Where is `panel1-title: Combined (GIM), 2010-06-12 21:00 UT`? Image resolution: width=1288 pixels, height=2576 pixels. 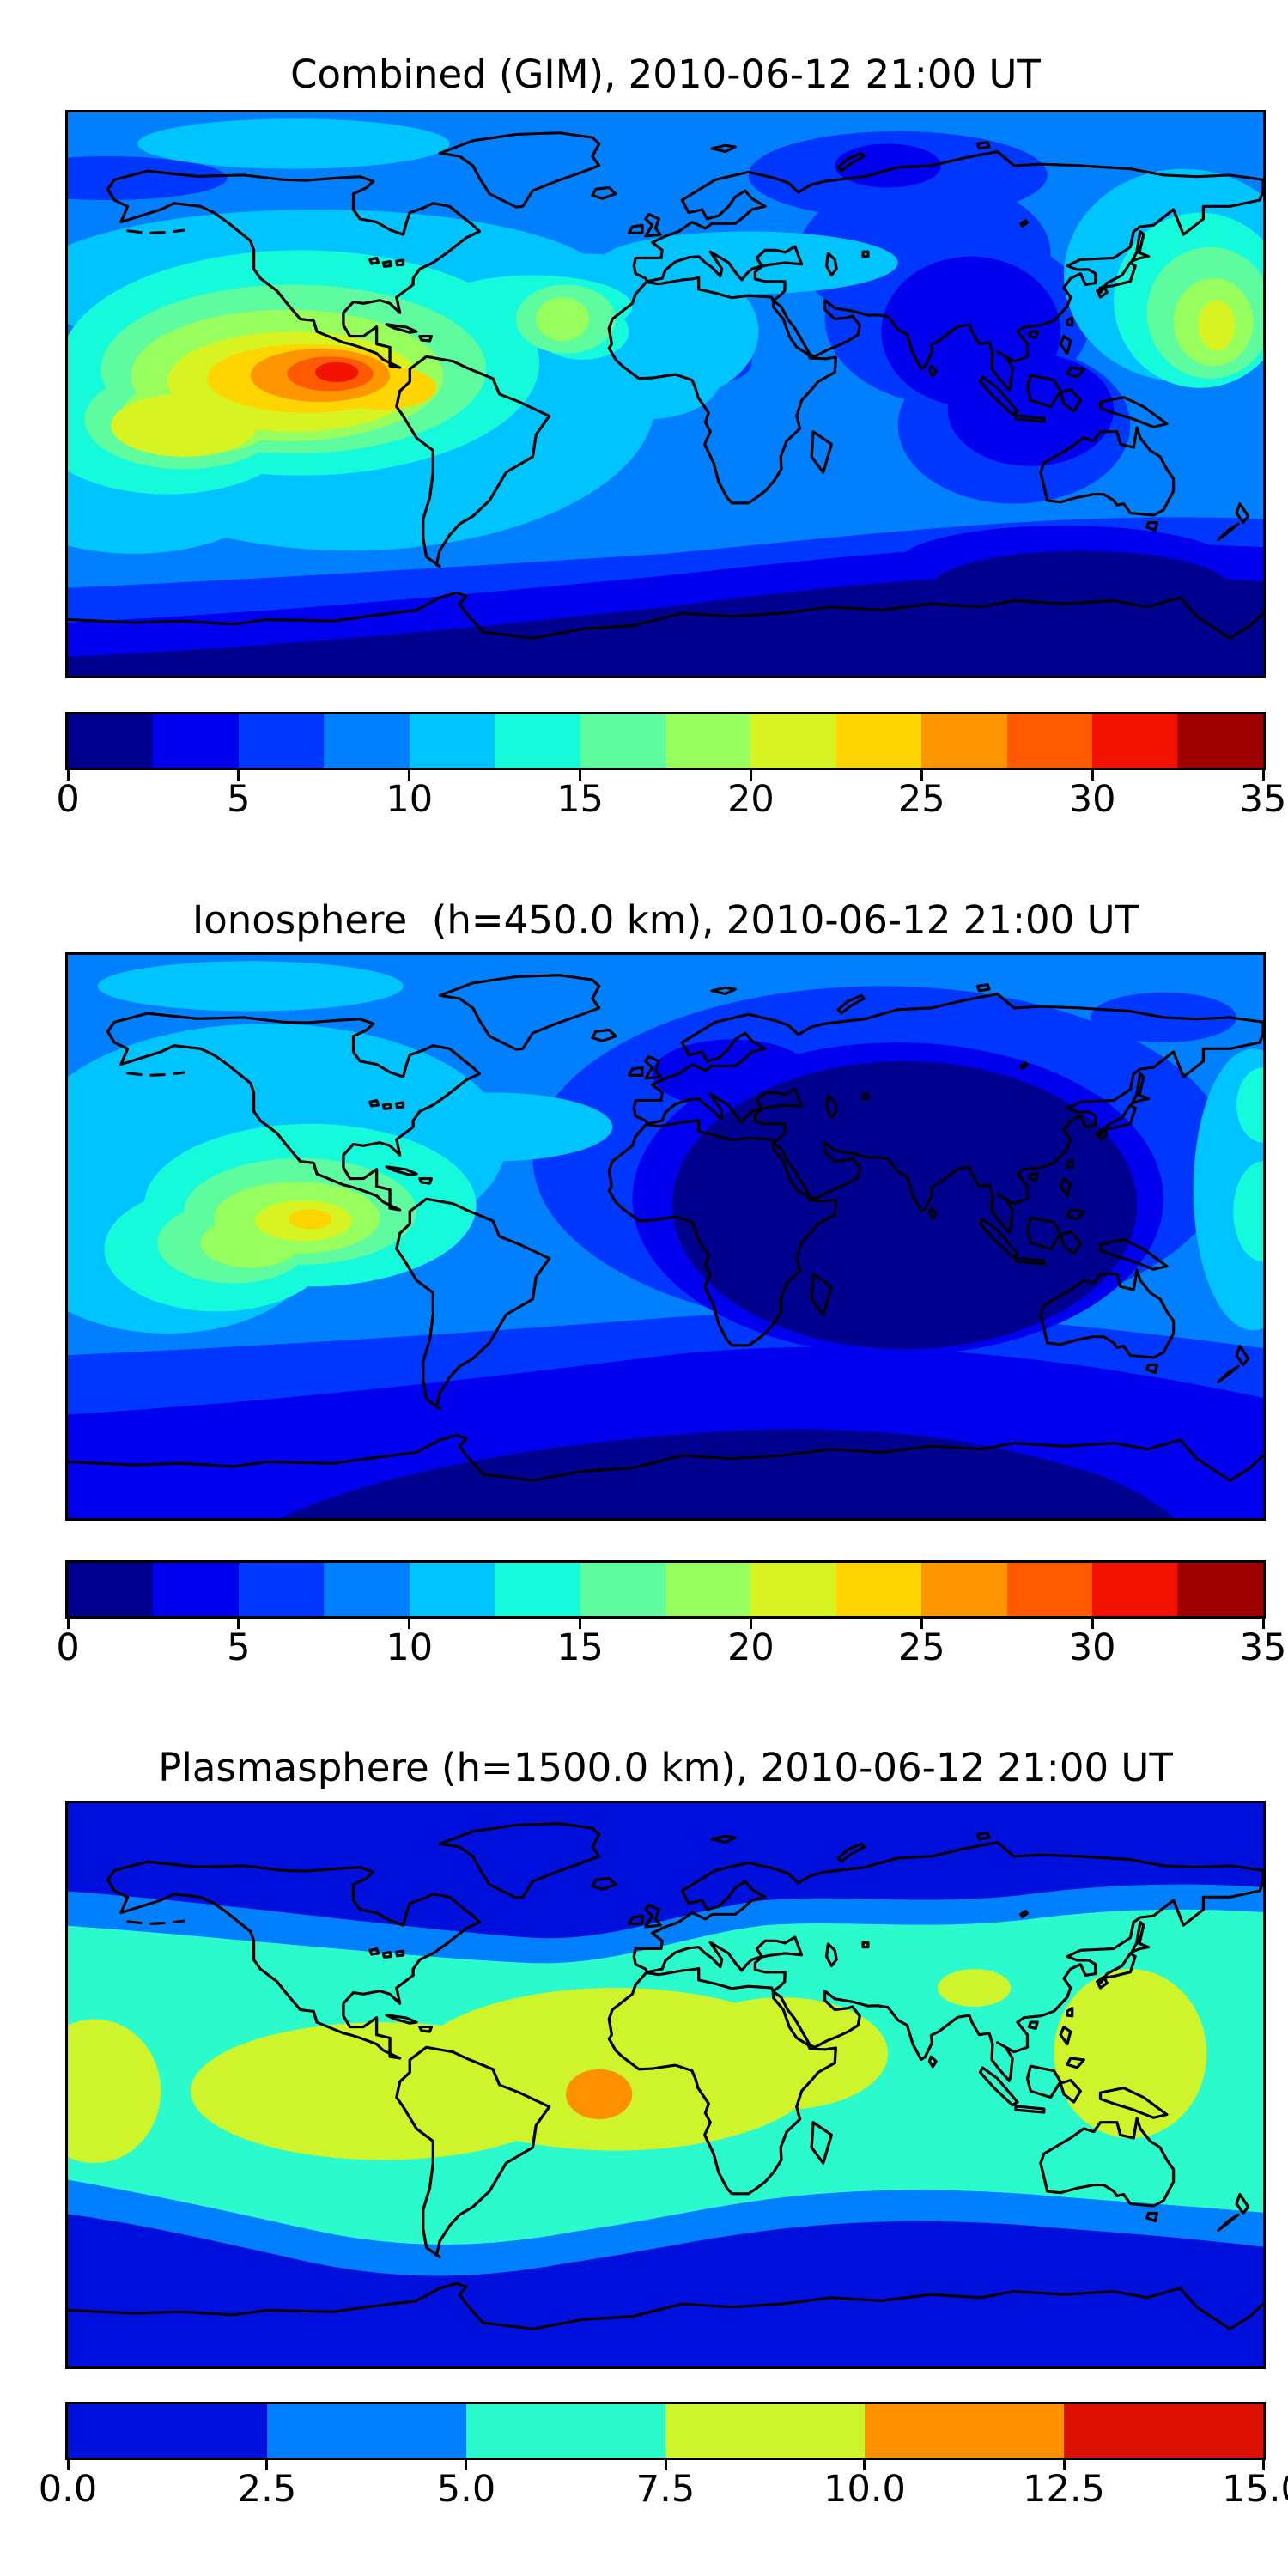 panel1-title: Combined (GIM), 2010-06-12 21:00 UT is located at coordinates (665, 74).